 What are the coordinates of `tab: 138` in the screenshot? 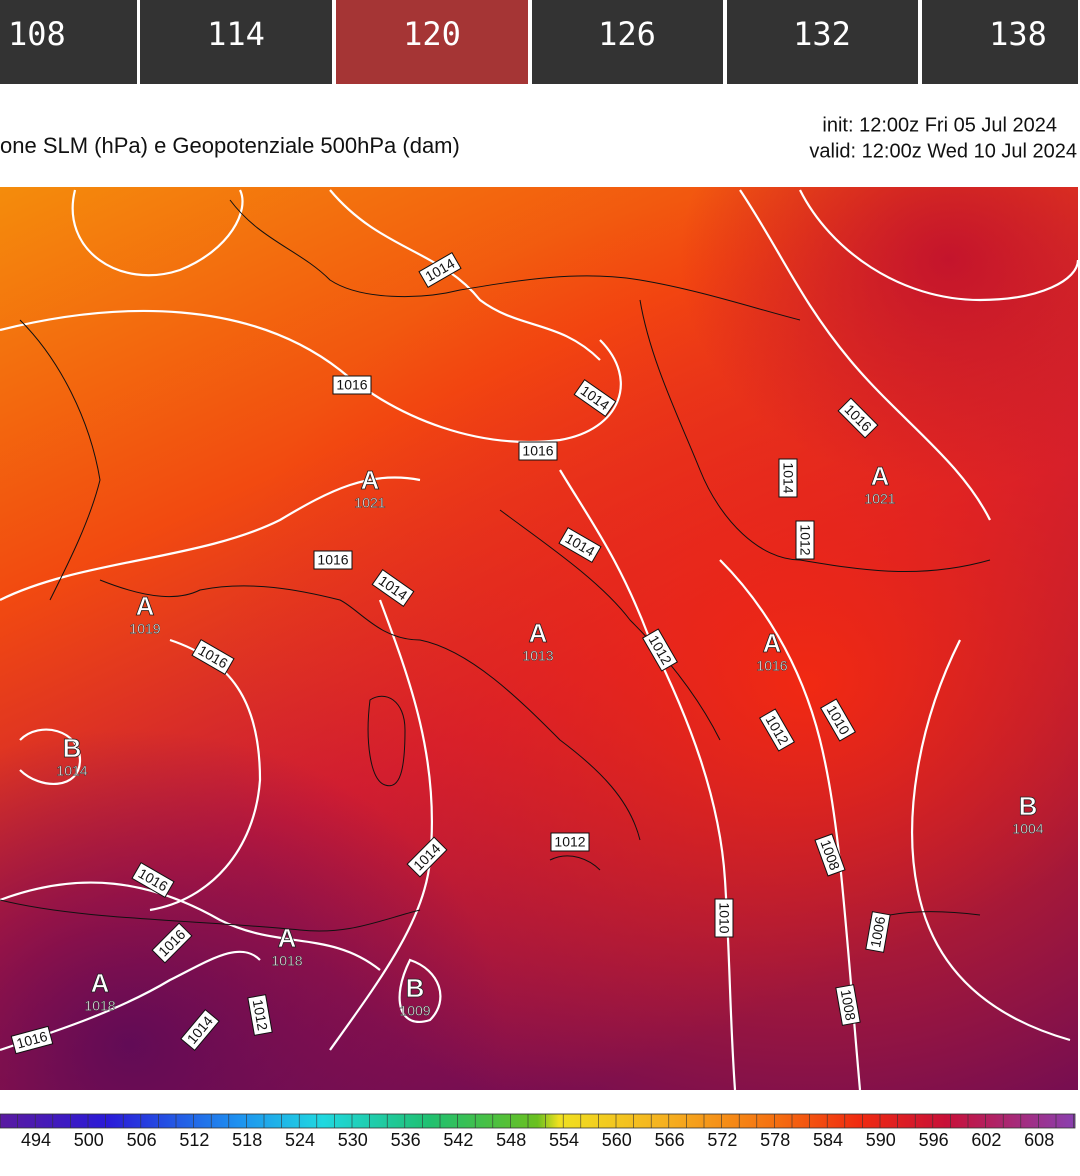 It's located at (1000, 42).